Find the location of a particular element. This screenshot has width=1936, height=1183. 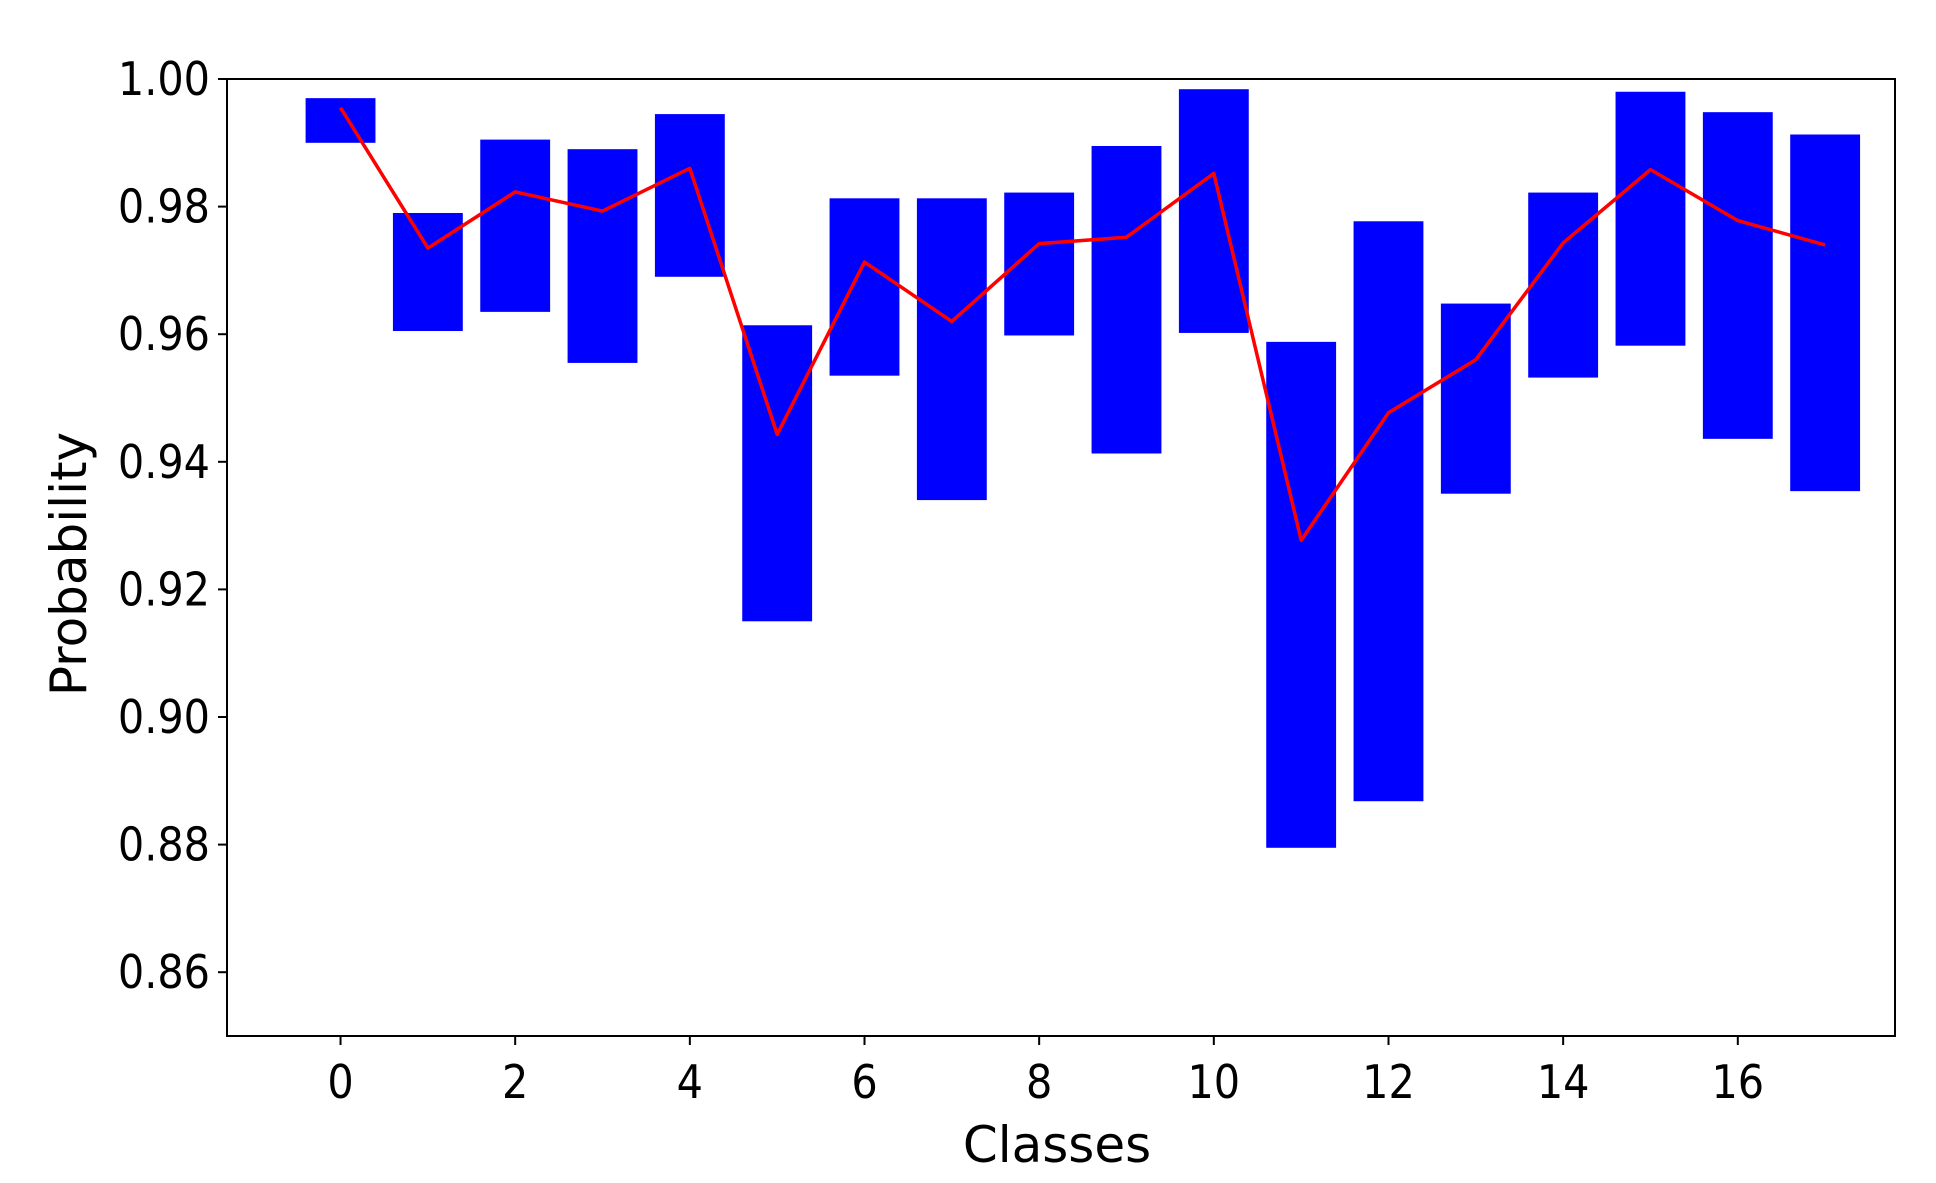

x-tick-label-8: 8 is located at coordinates (1039, 1082).